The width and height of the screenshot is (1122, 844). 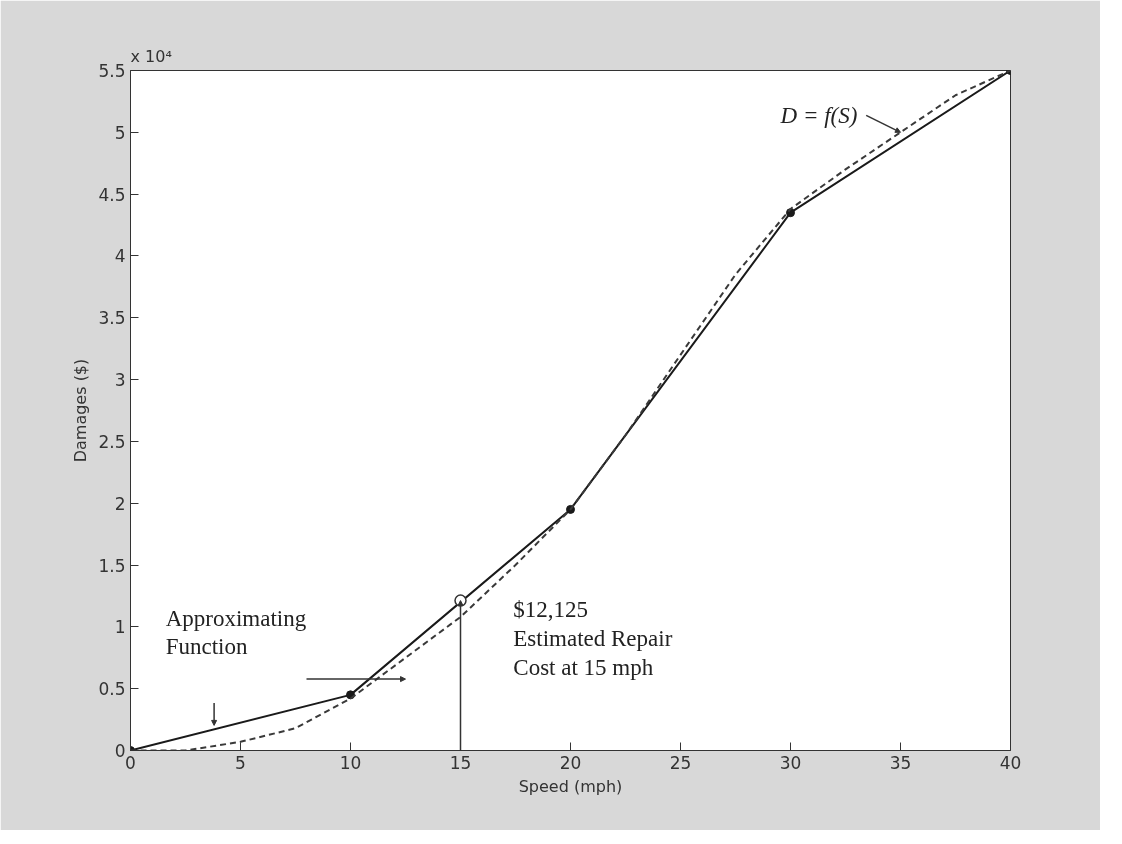 What do you see at coordinates (460, 762) in the screenshot?
I see `x-tick-label: 15` at bounding box center [460, 762].